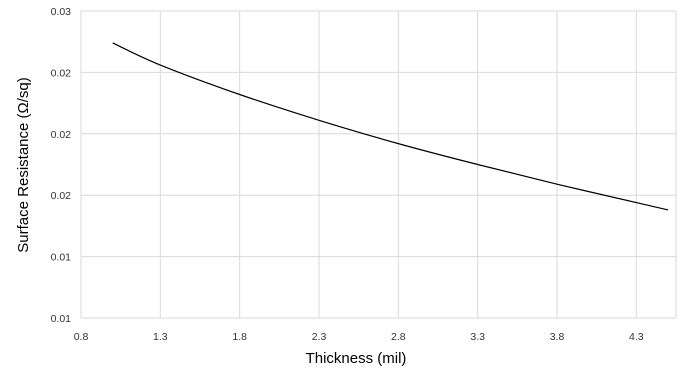 This screenshot has width=684, height=372. Describe the element at coordinates (319, 337) in the screenshot. I see `x-tick-label: 2.3` at that location.